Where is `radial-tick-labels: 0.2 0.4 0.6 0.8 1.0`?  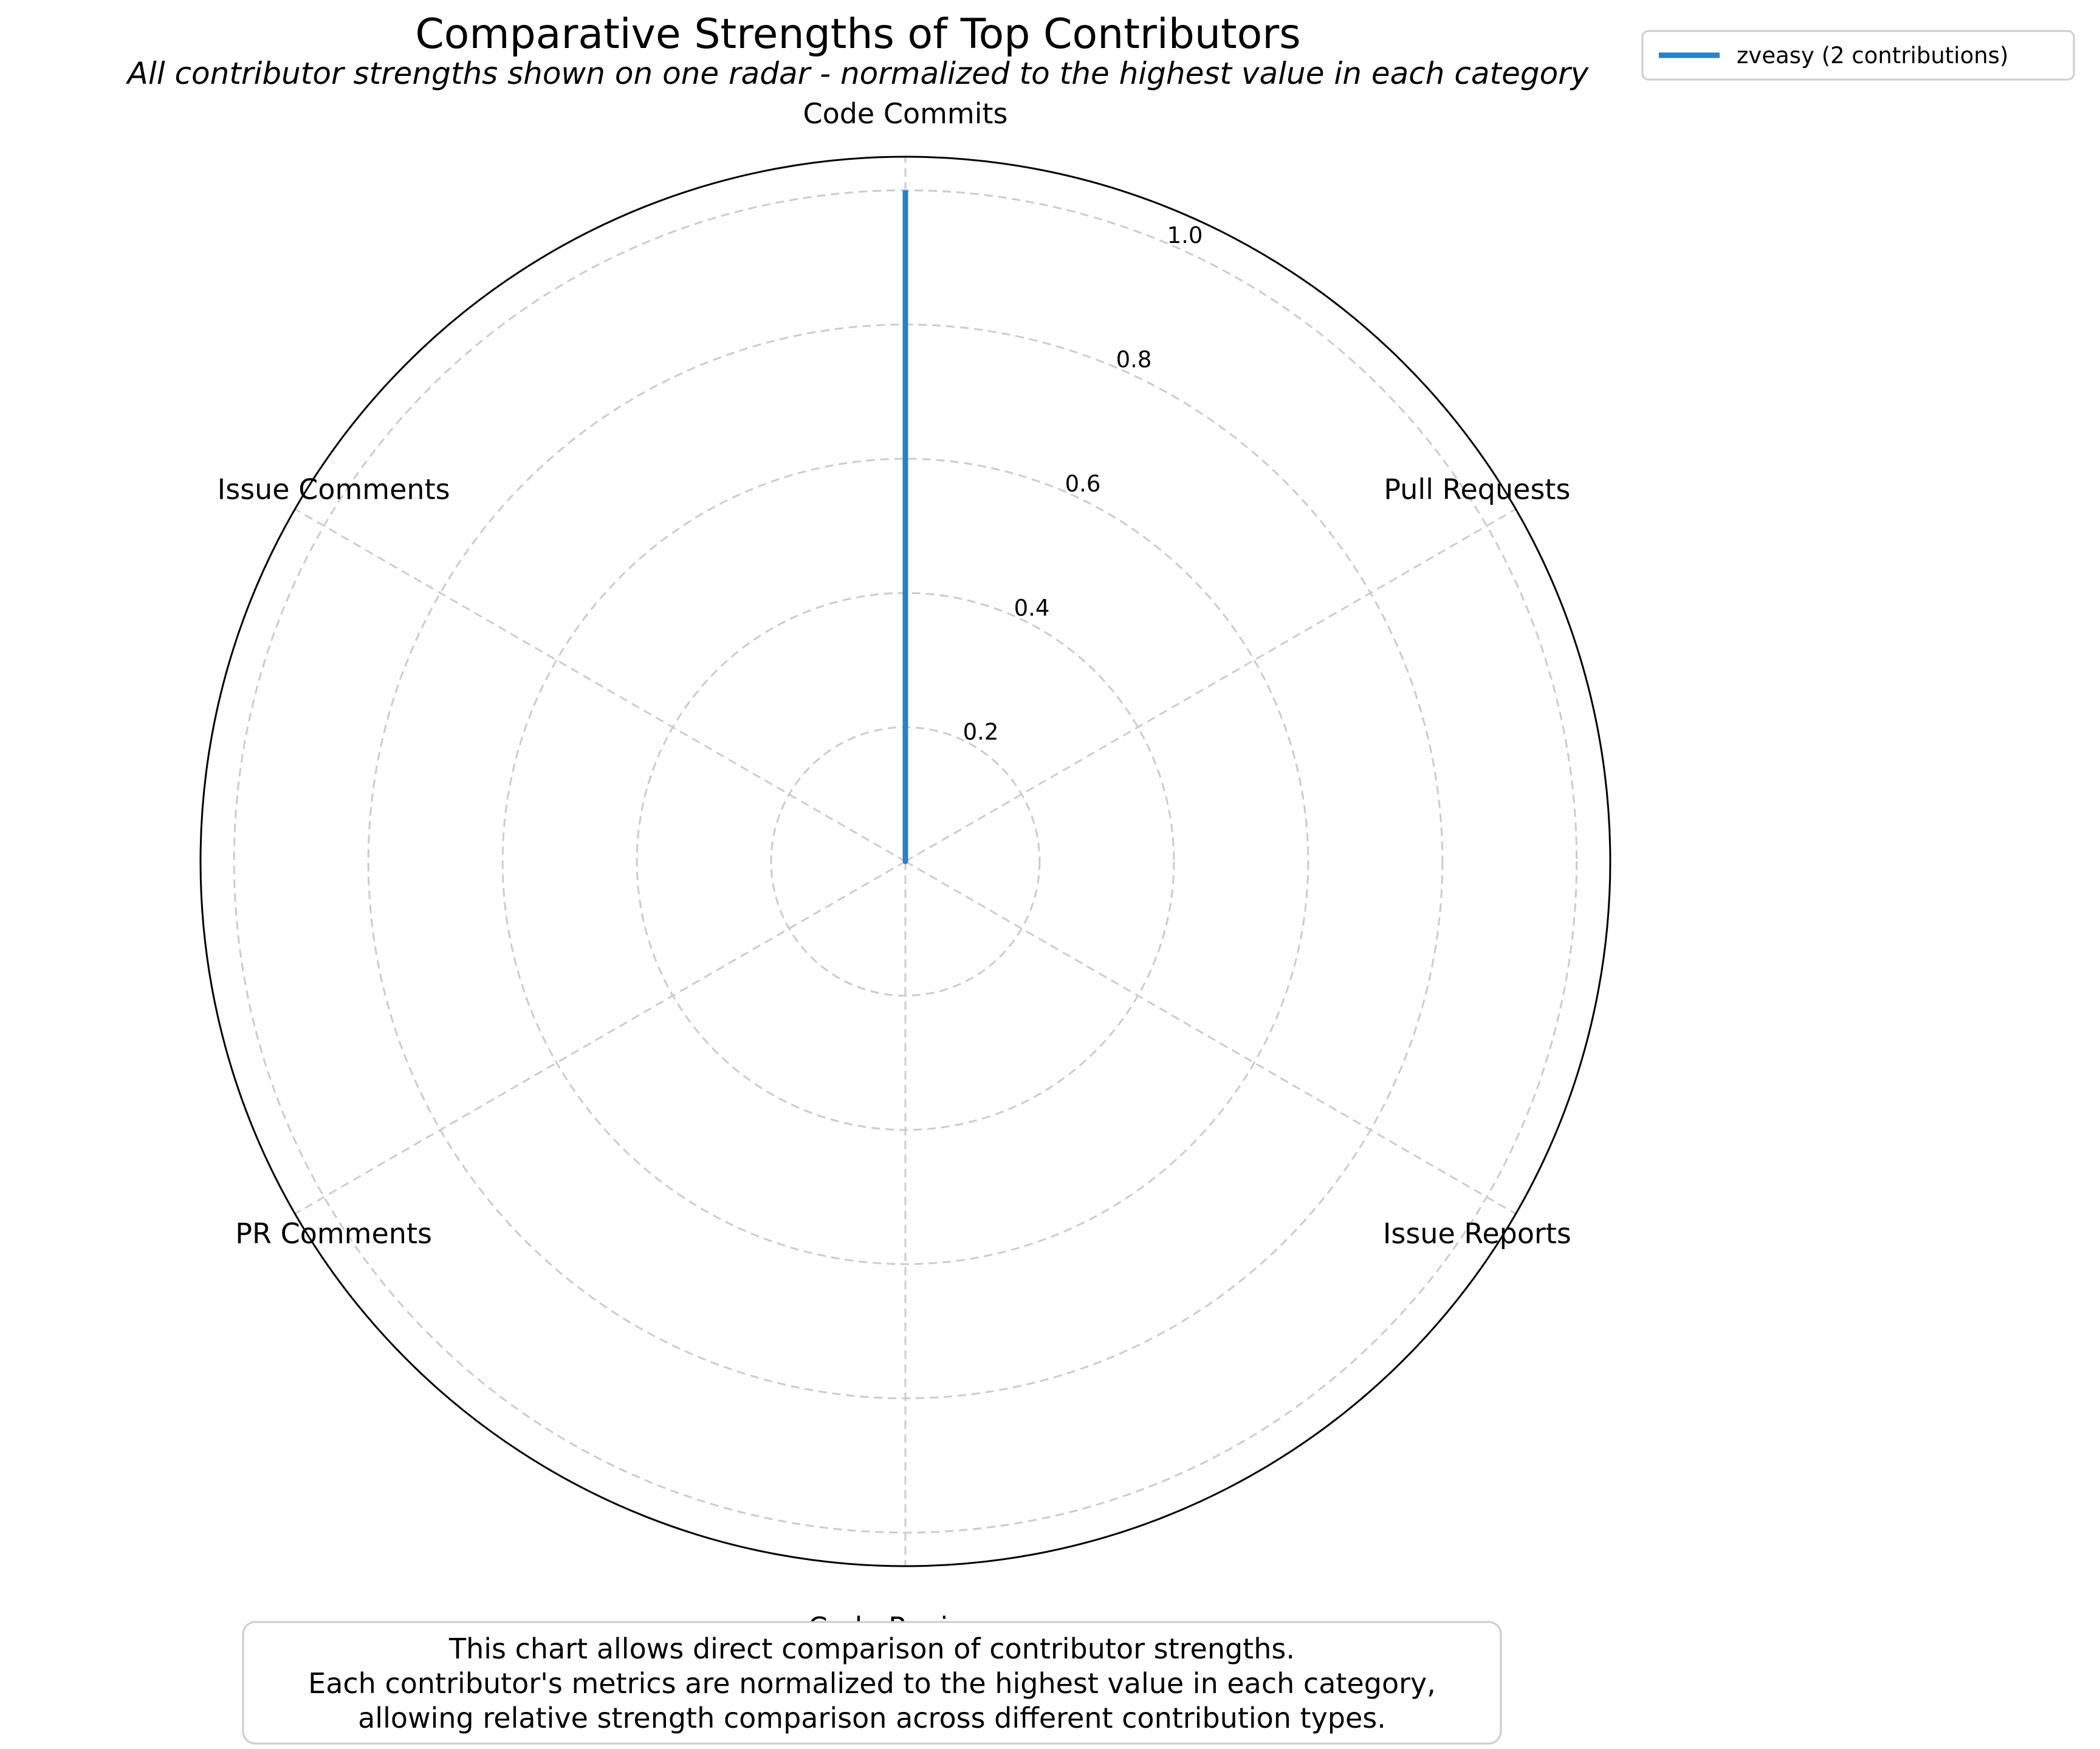
radial-tick-labels: 0.2 0.4 0.6 0.8 1.0 is located at coordinates (1083, 483).